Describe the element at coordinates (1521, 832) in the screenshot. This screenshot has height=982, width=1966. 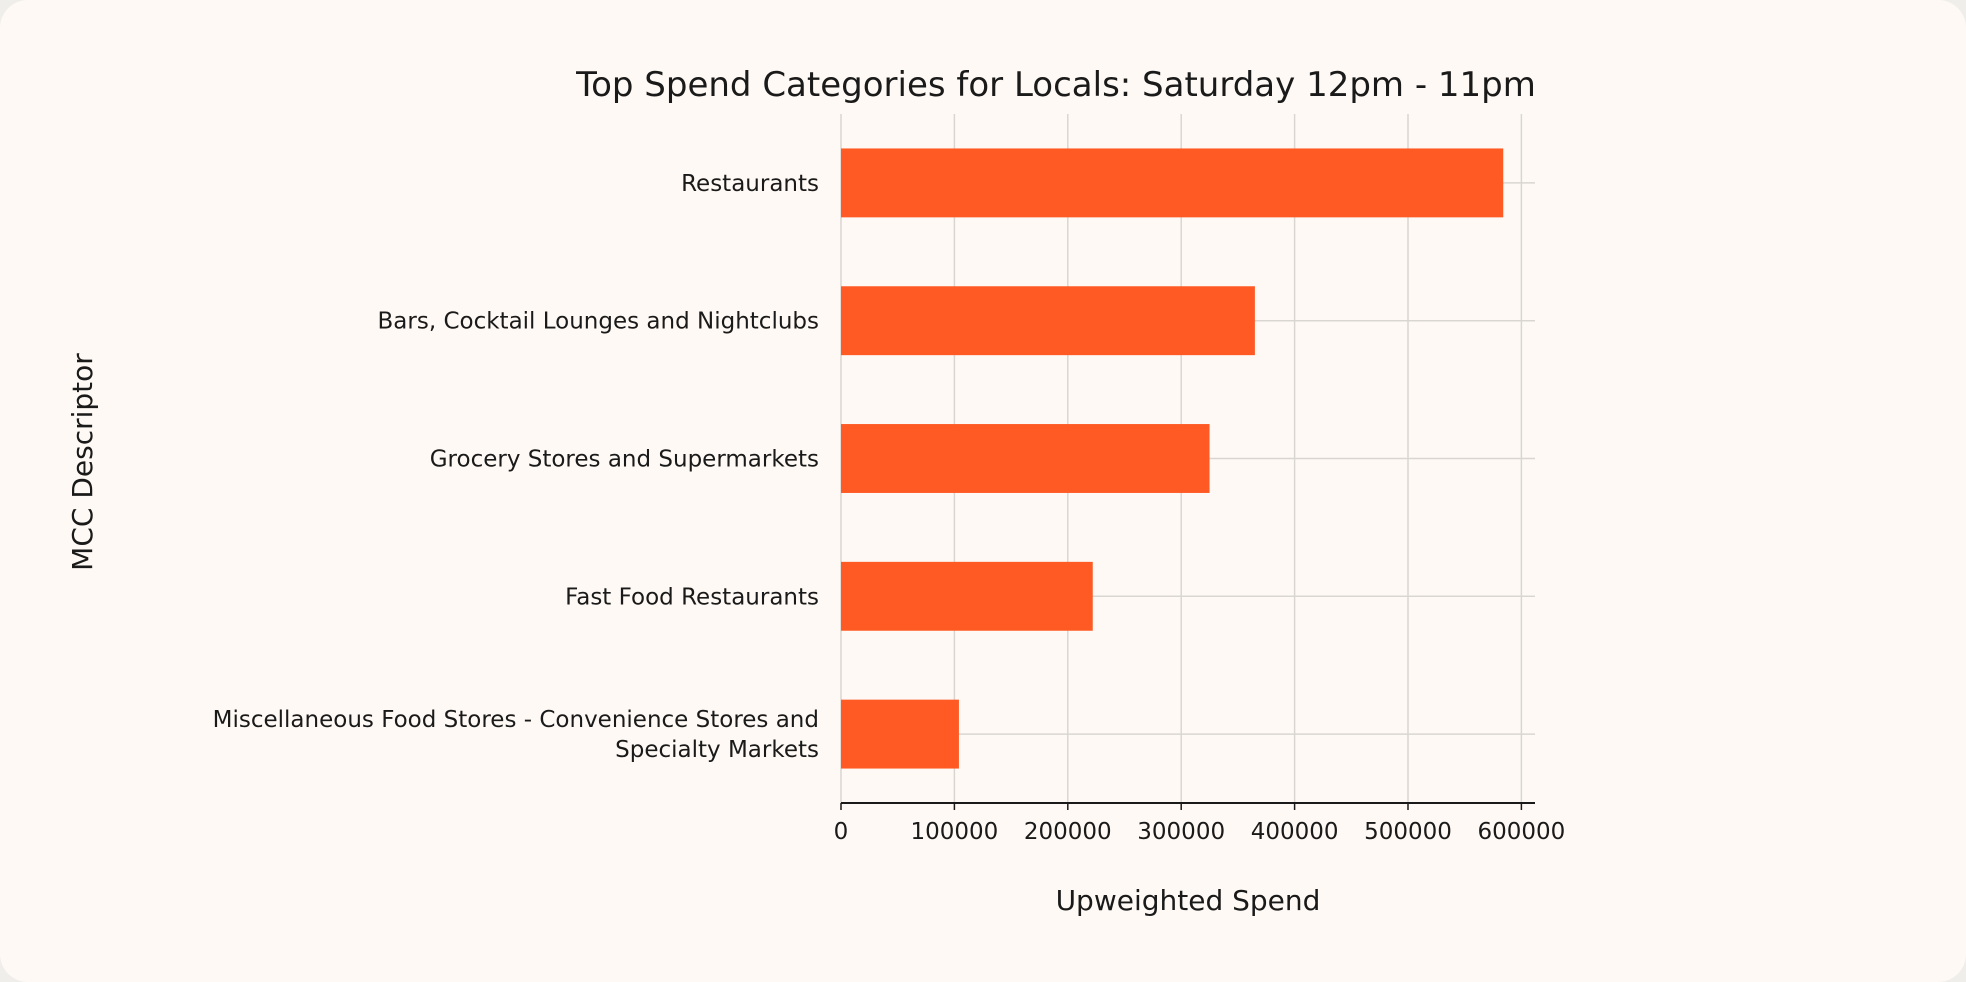
I see `x-tick-label: 600000` at that location.